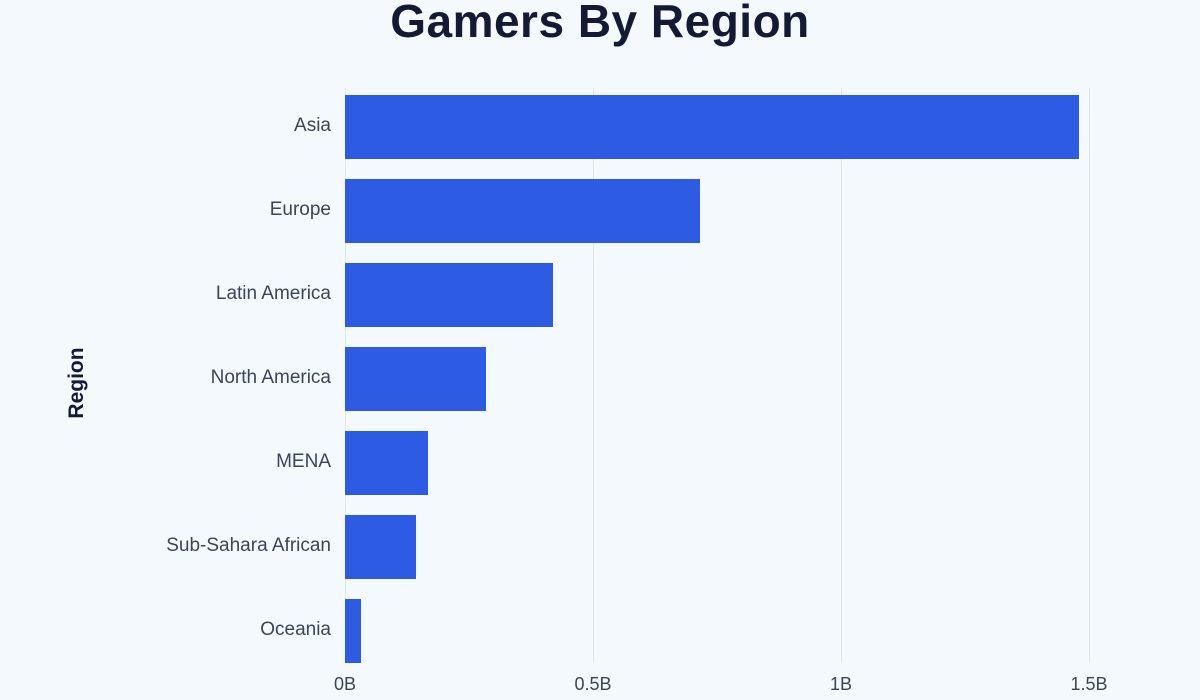 Image resolution: width=1200 pixels, height=700 pixels. What do you see at coordinates (345, 684) in the screenshot?
I see `x-tick-0: 0B` at bounding box center [345, 684].